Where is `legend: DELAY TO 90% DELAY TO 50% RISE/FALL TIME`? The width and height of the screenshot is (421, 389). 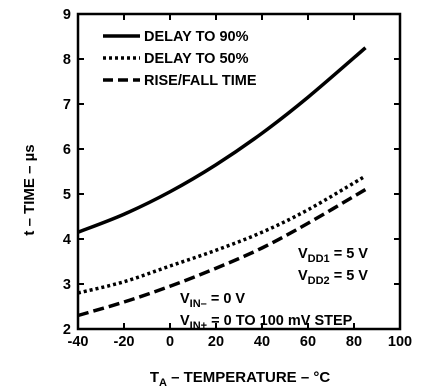 legend: DELAY TO 90% DELAY TO 50% RISE/FALL TIME is located at coordinates (180, 59).